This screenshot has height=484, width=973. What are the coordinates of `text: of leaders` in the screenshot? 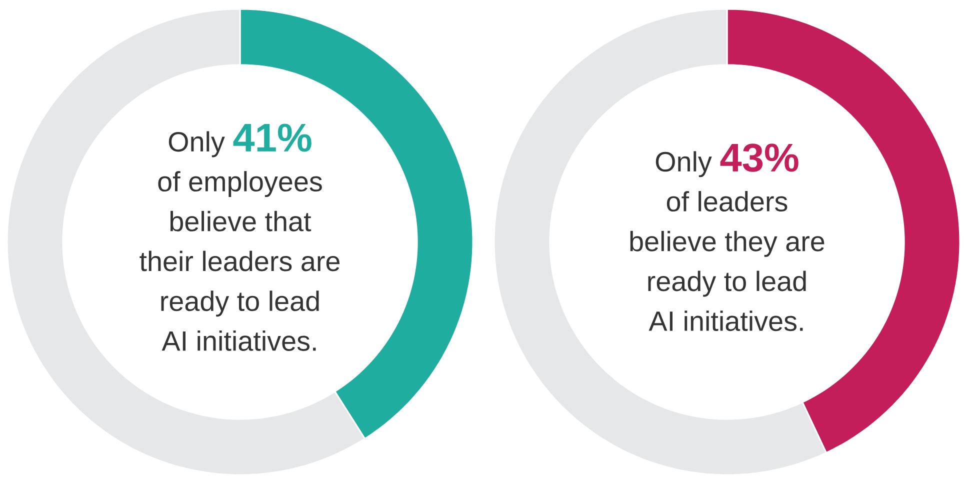 It's located at (727, 201).